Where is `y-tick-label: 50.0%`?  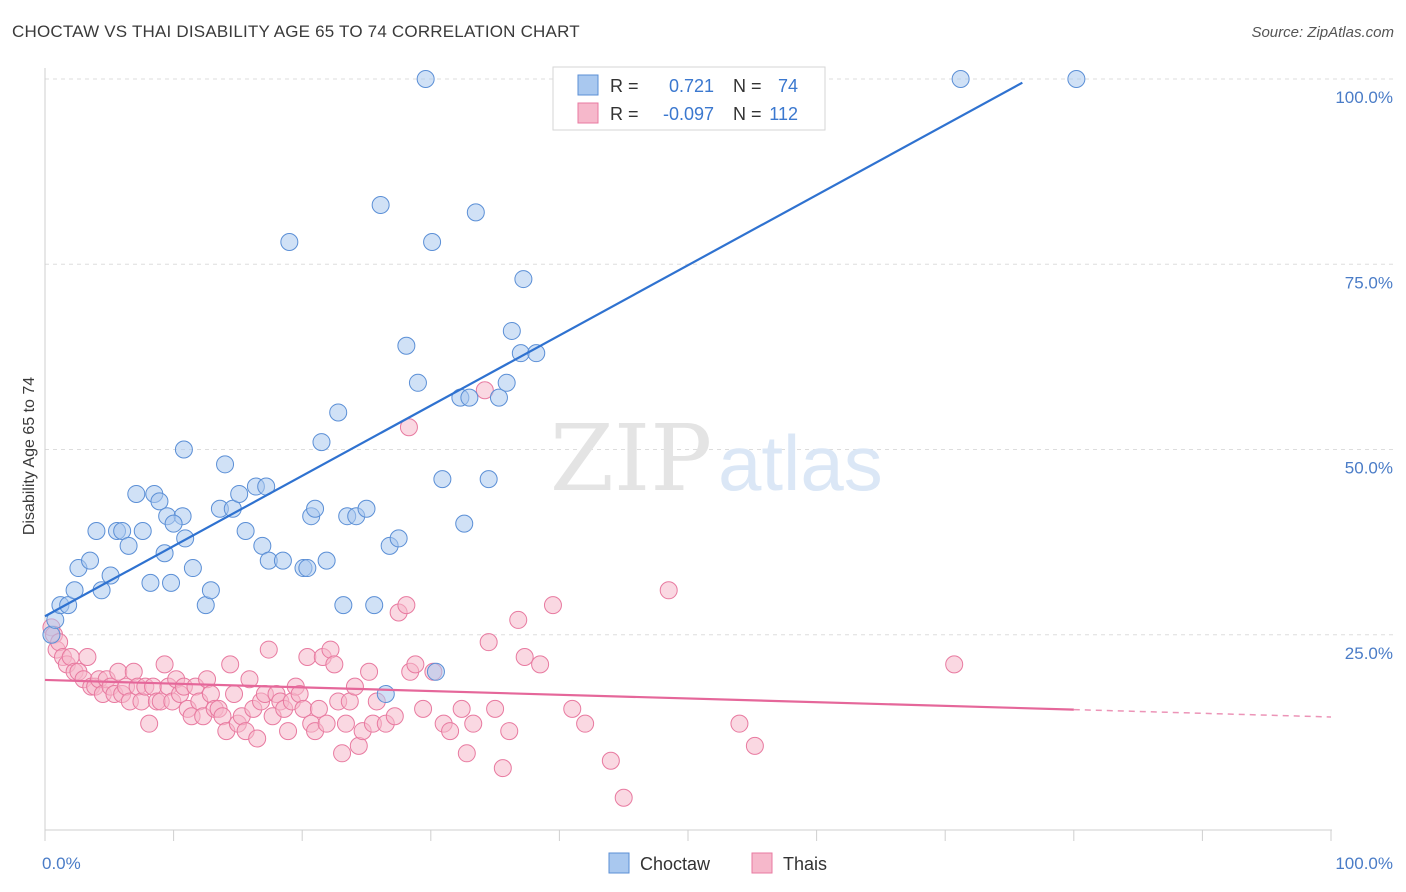
y-tick-label: 50.0% is located at coordinates (1369, 468).